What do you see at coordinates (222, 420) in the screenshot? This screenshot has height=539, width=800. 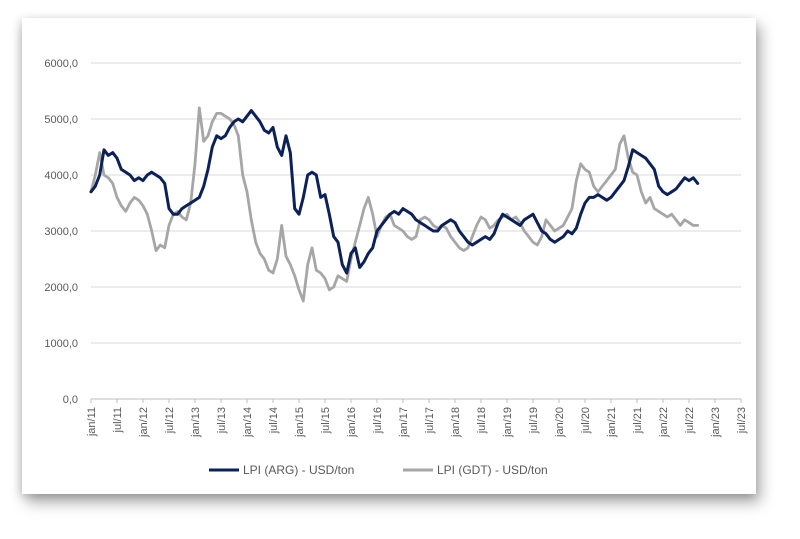 I see `x-tick-label: jul/13` at bounding box center [222, 420].